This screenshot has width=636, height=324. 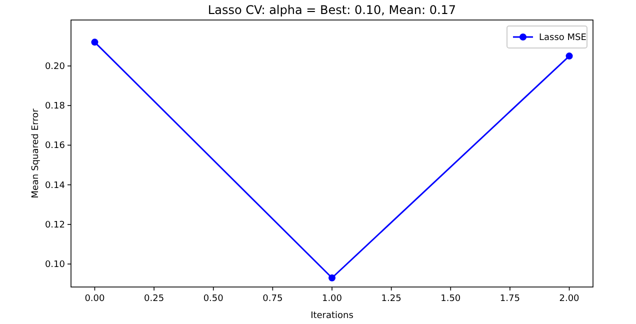 I want to click on x-tick-label: 0.00, so click(x=95, y=299).